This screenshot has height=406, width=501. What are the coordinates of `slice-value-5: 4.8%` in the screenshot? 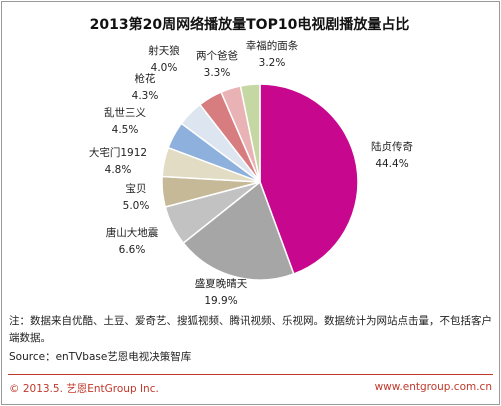 It's located at (118, 170).